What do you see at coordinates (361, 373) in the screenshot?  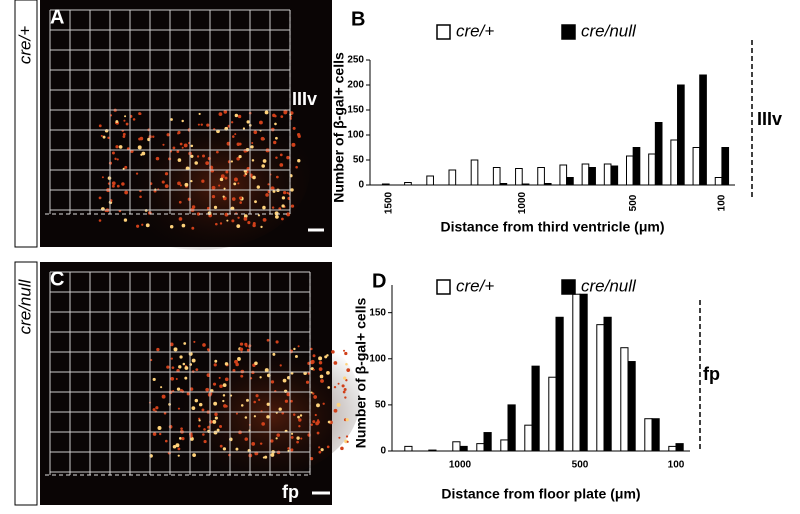 I see `y-axis-label: Number of β-gal+ cells` at bounding box center [361, 373].